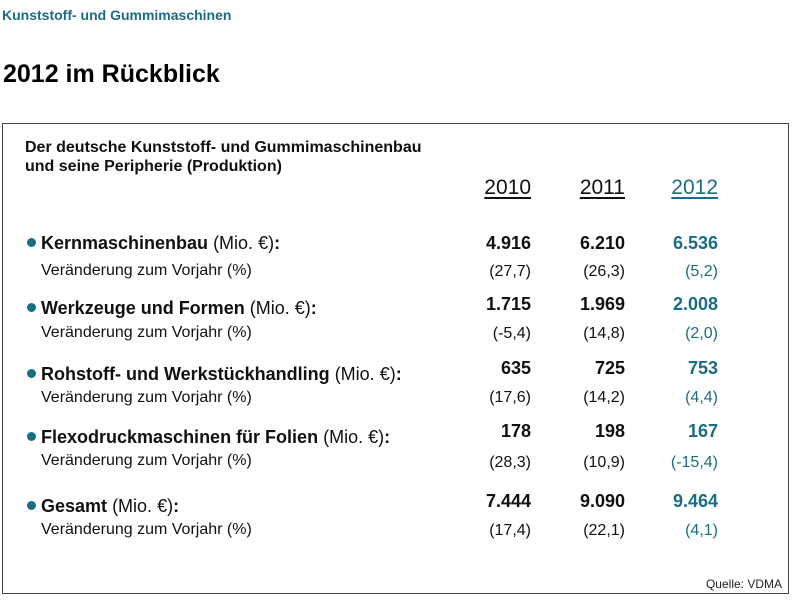 Image resolution: width=796 pixels, height=600 pixels. Describe the element at coordinates (695, 304) in the screenshot. I see `value-2012: 2.008` at that location.